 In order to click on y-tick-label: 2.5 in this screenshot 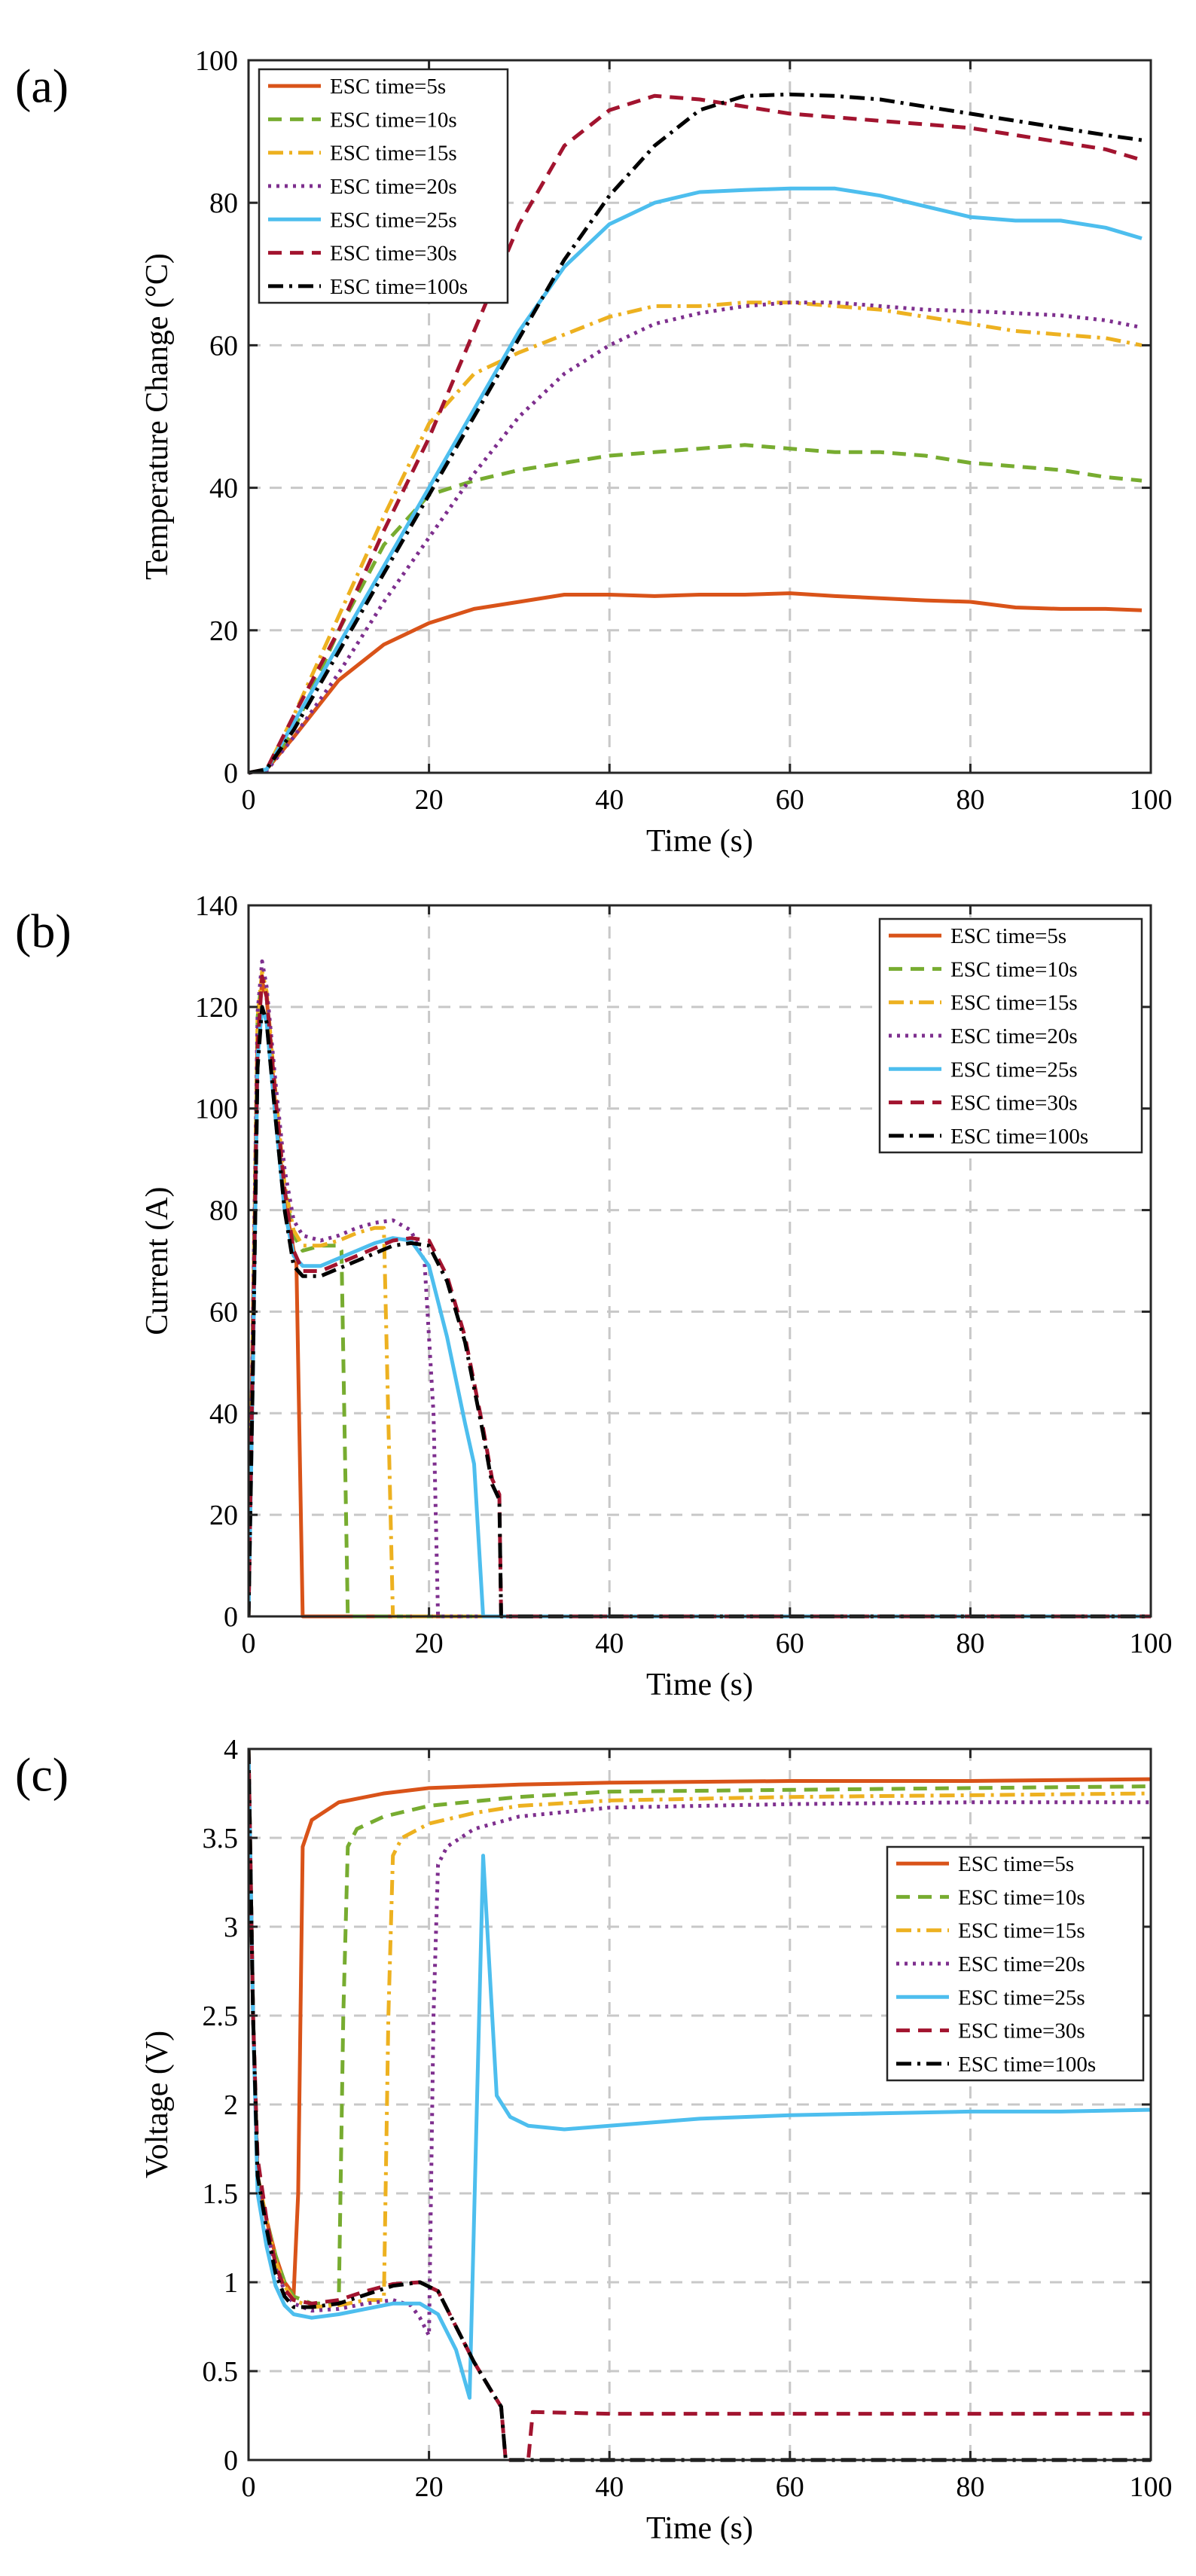, I will do `click(221, 2017)`.